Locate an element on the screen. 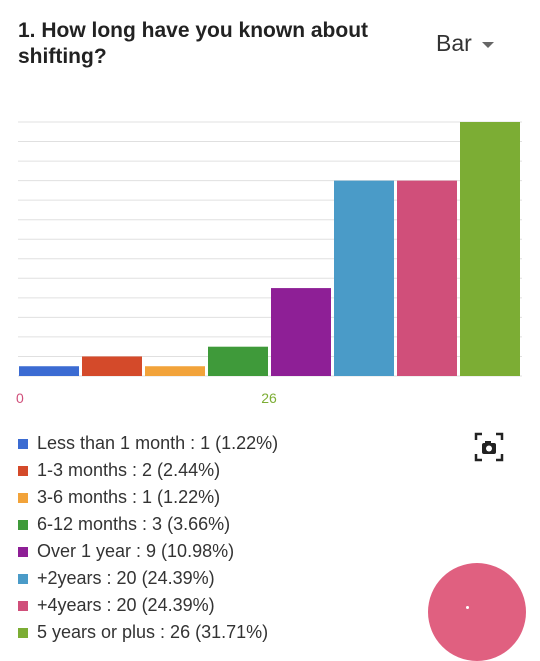 Image resolution: width=540 pixels, height=661 pixels. bar-over-1-year is located at coordinates (301, 332).